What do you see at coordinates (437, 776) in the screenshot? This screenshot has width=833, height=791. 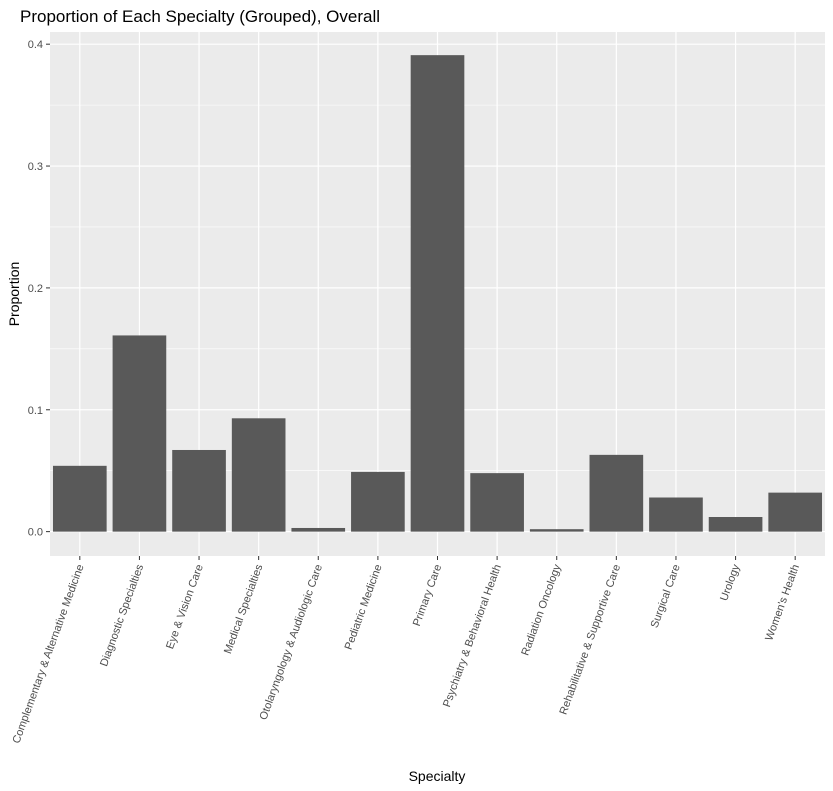 I see `x-axis-title: Specialty` at bounding box center [437, 776].